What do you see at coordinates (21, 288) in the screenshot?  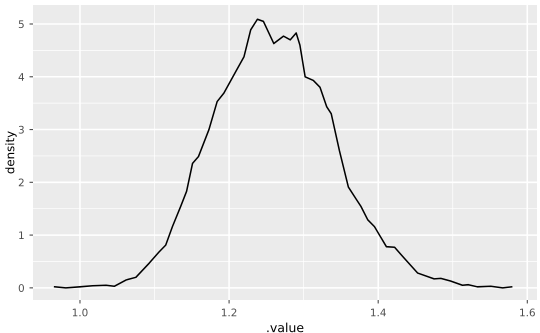 I see `y-tick-label: 0` at bounding box center [21, 288].